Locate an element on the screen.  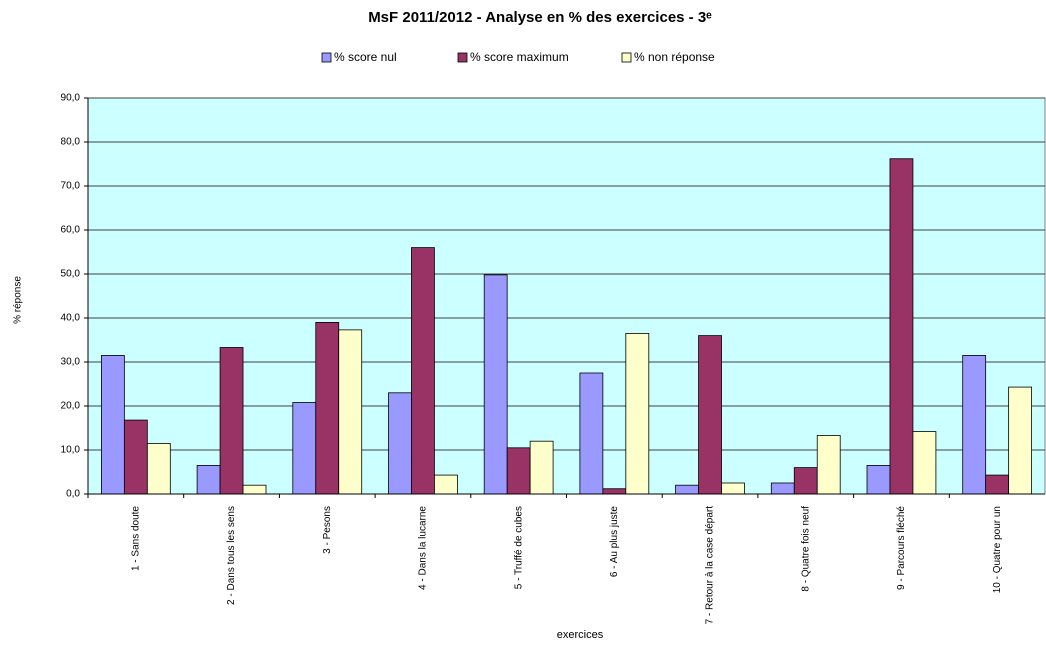
legend-label: % score nul is located at coordinates (365, 57).